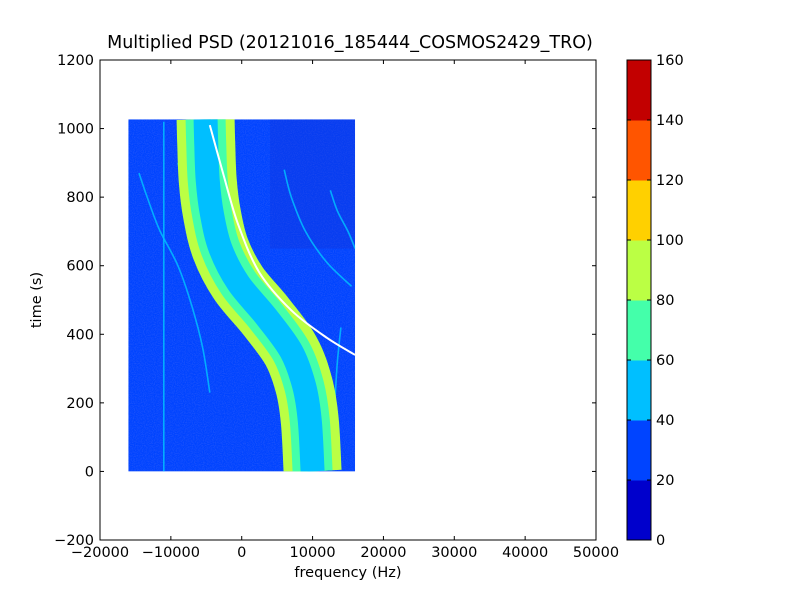 The width and height of the screenshot is (800, 600). I want to click on colorbar-tick-label: 20, so click(665, 481).